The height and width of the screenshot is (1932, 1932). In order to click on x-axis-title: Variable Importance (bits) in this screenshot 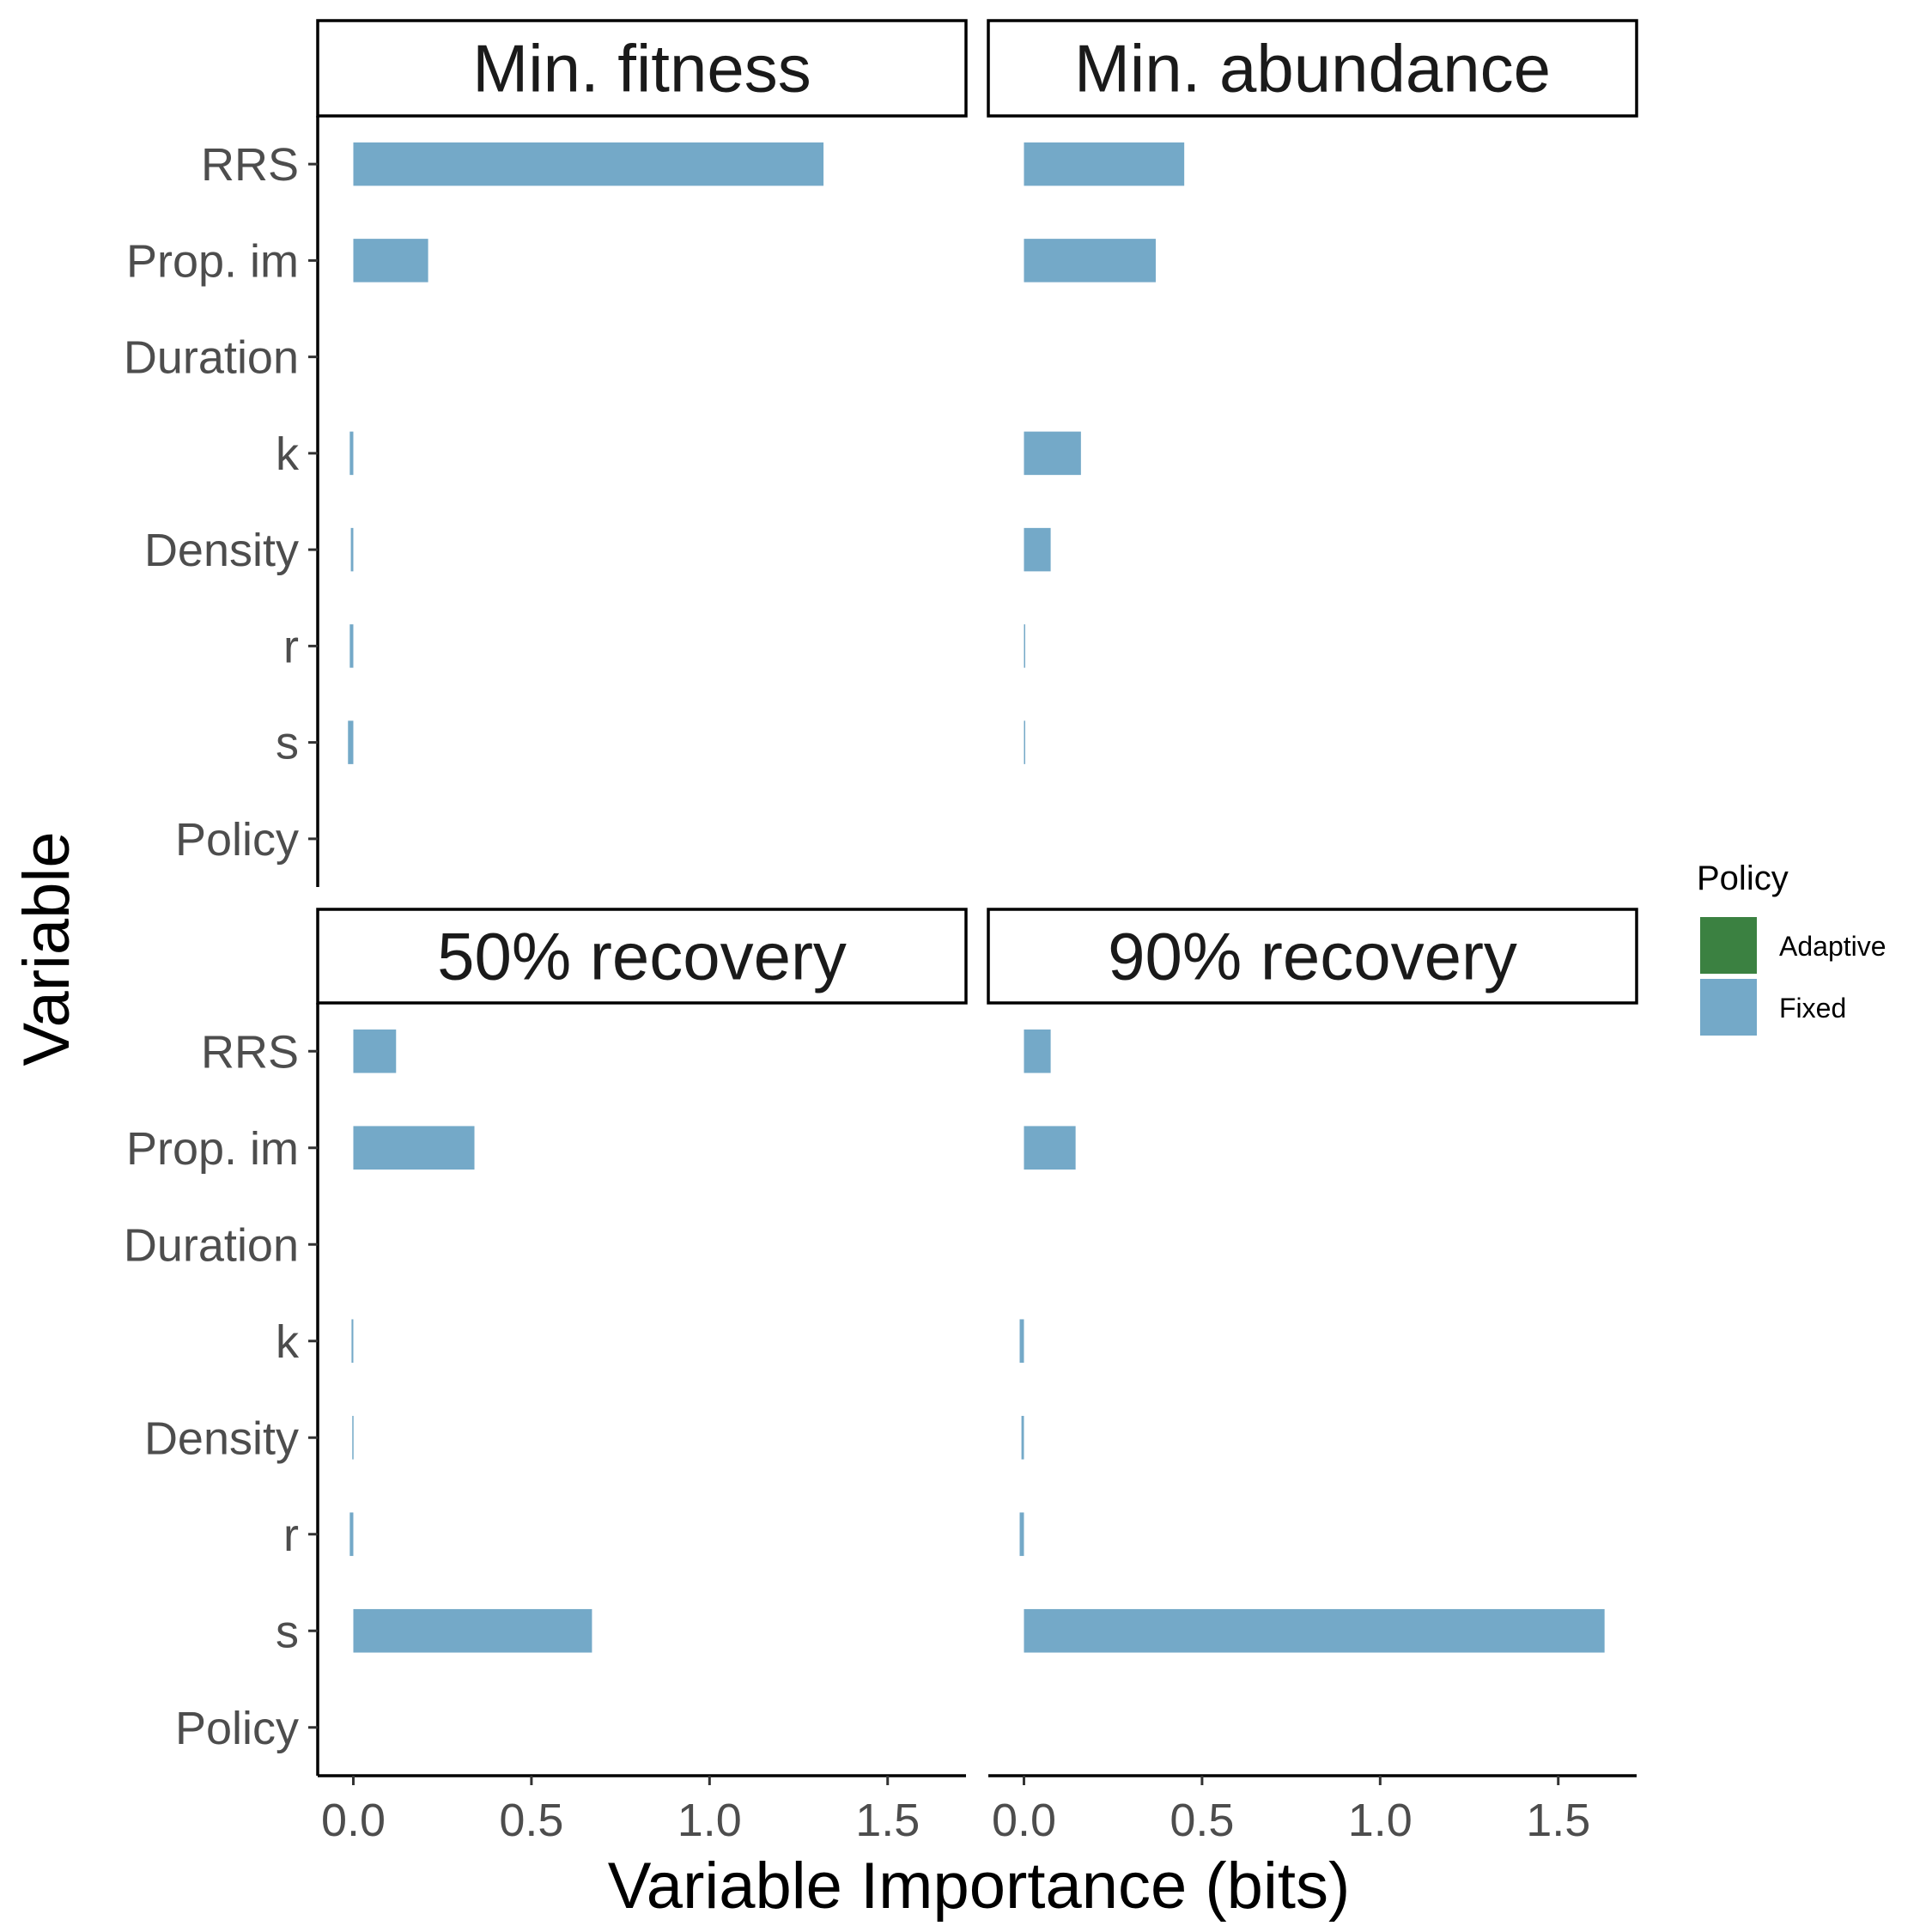, I will do `click(980, 1887)`.